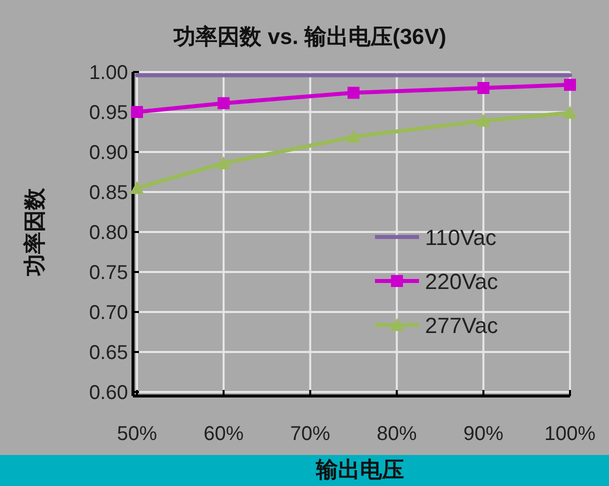  Describe the element at coordinates (309, 36) in the screenshot. I see `chart-title: 功率因数 vs. 输出电压(36V)` at that location.